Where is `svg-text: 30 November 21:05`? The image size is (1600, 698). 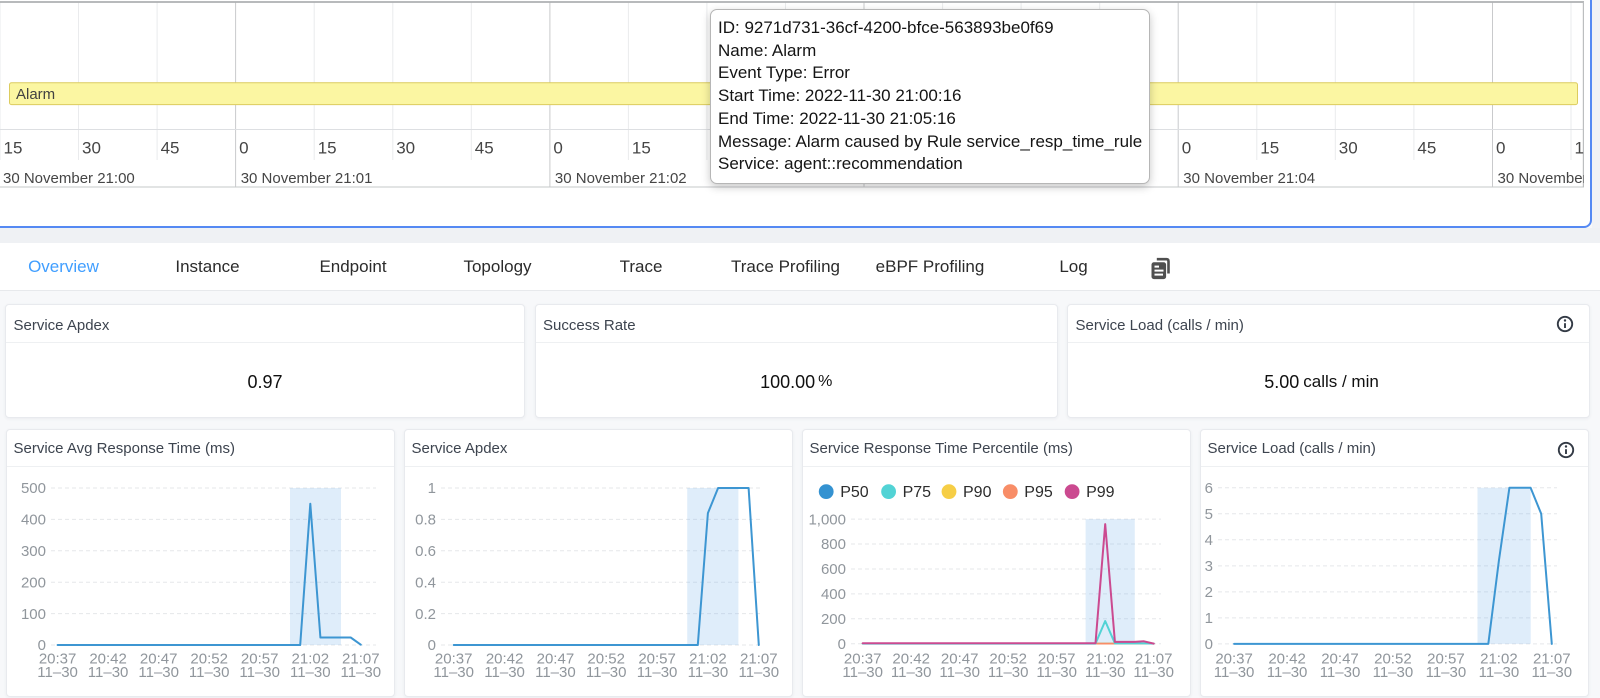 svg-text: 30 November 21:05 is located at coordinates (1545, 178).